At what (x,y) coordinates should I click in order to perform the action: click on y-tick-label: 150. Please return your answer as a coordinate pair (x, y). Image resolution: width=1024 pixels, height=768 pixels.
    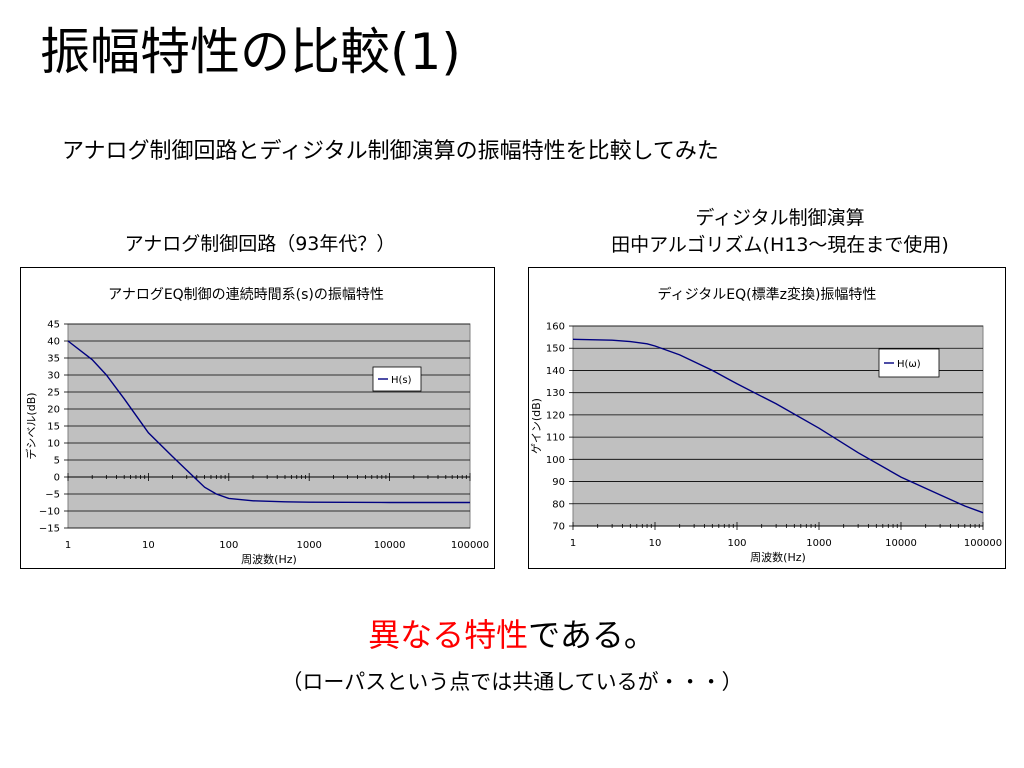
    Looking at the image, I should click on (555, 349).